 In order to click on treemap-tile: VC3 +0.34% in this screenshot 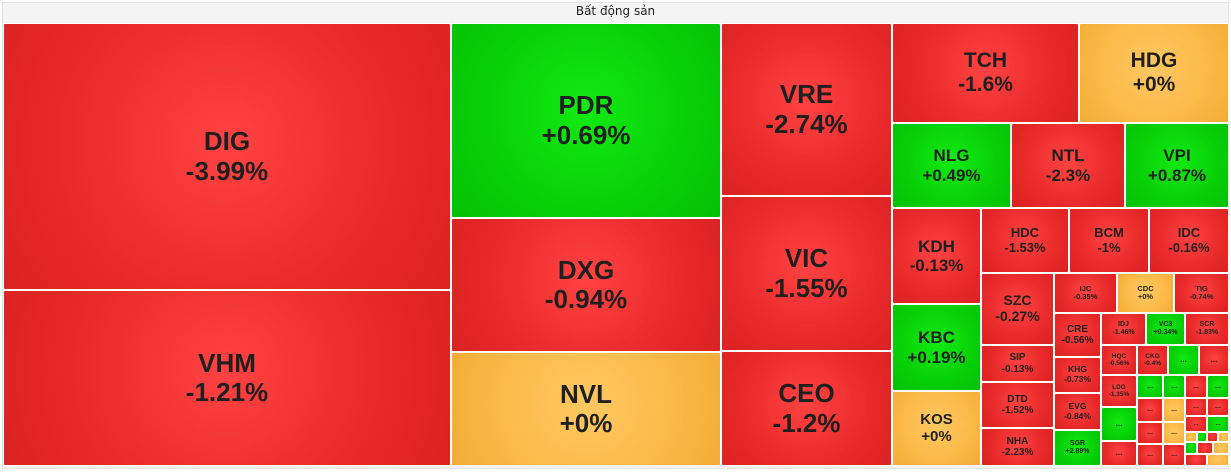, I will do `click(1165, 329)`.